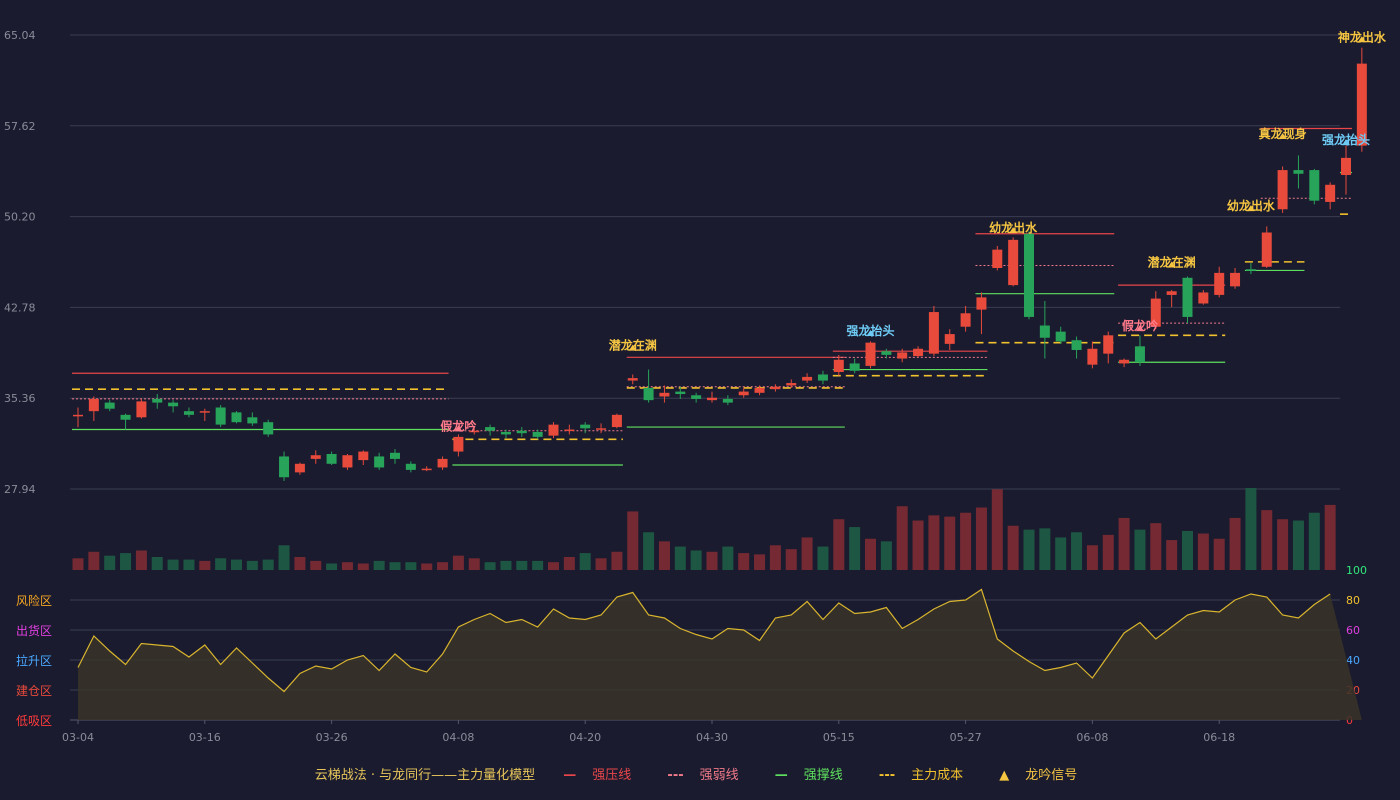  I want to click on legend-item-signal: ▲ 龙吟信号, so click(1038, 773).